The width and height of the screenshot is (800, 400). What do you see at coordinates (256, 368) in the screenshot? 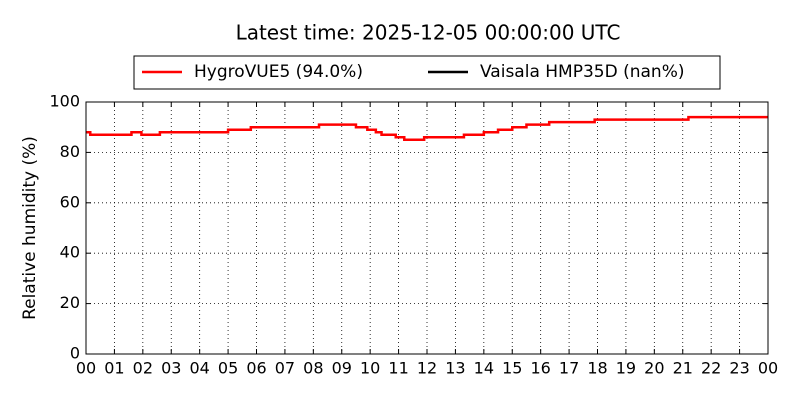
I see `x-tick-label: 06` at bounding box center [256, 368].